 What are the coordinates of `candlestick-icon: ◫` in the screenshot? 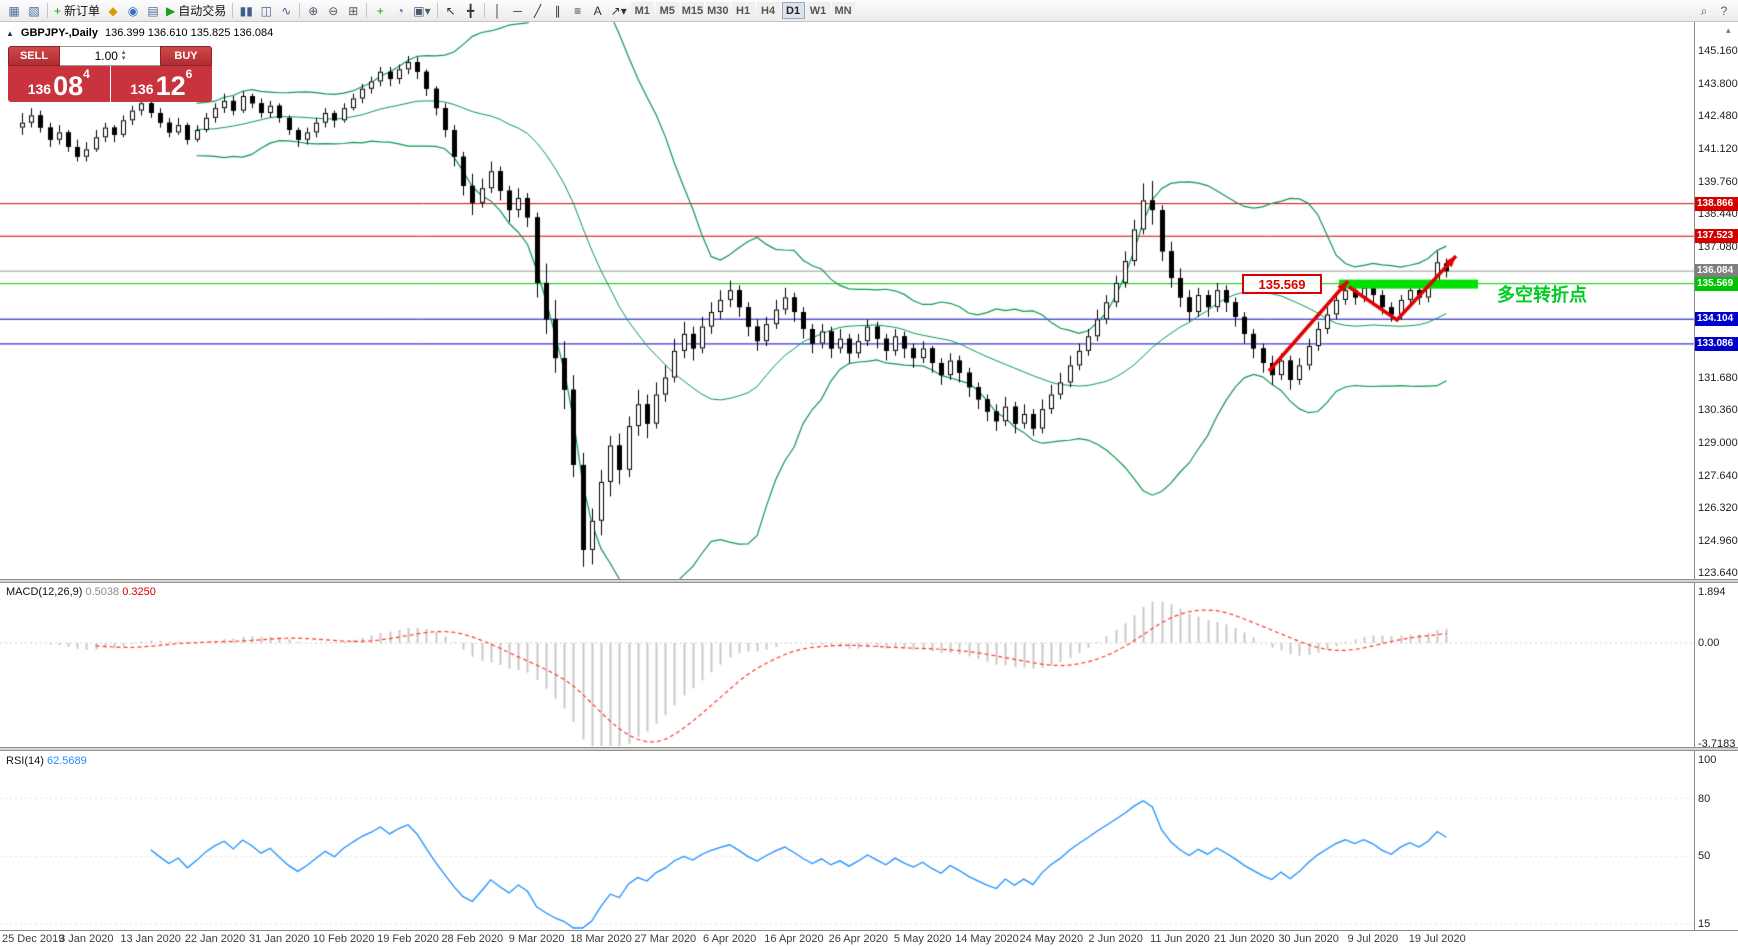 It's located at (266, 11).